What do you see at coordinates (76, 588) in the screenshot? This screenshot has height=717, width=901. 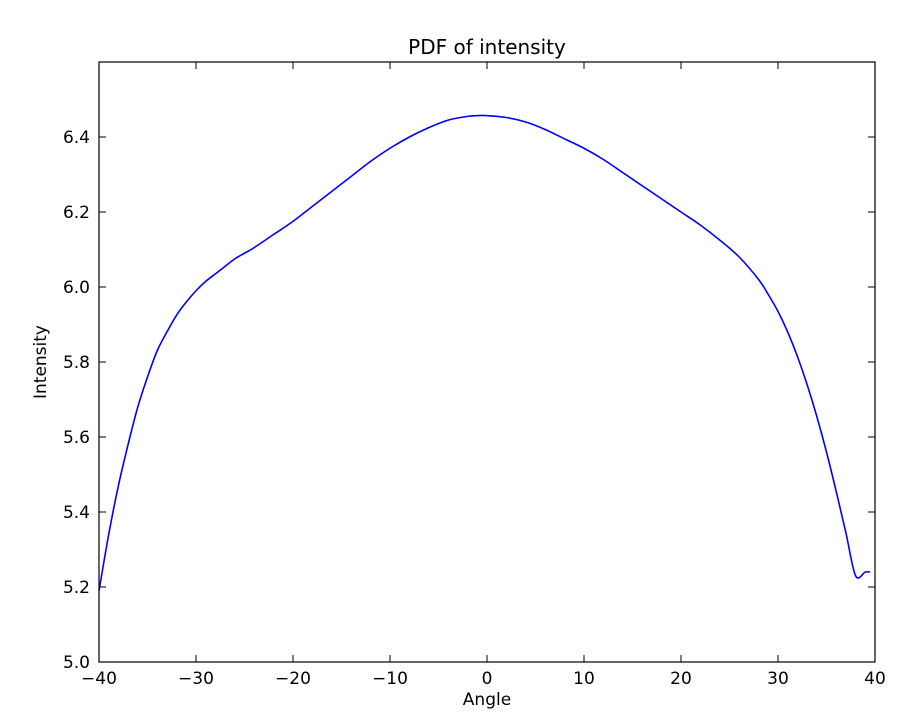 I see `y-tick-label: 5.2` at bounding box center [76, 588].